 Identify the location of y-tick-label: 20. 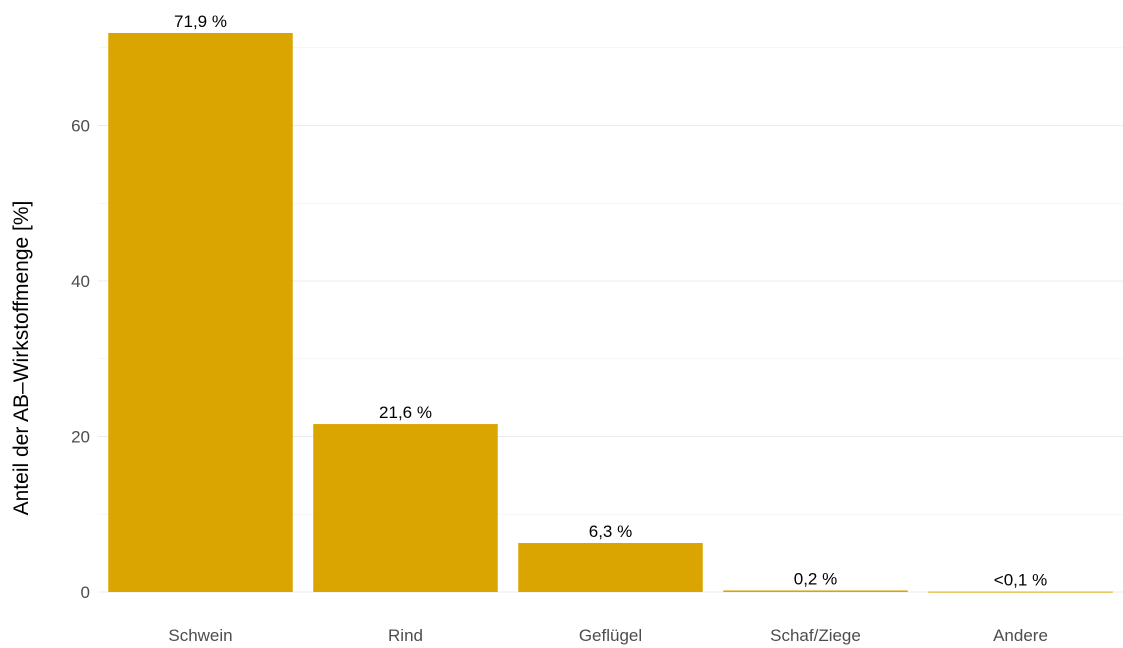
(80, 437).